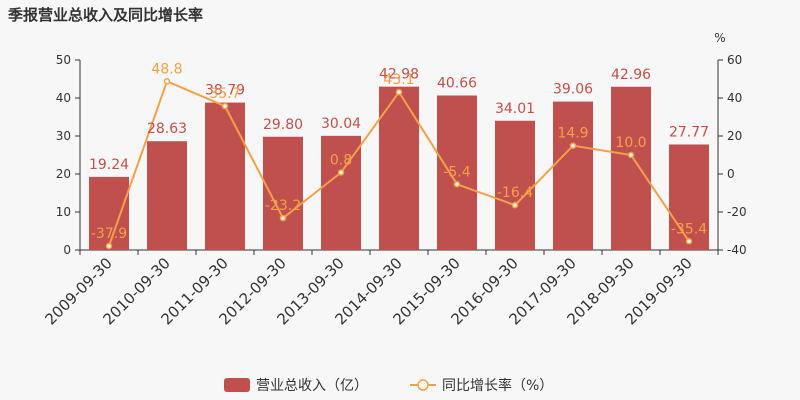 Image resolution: width=800 pixels, height=400 pixels. What do you see at coordinates (224, 94) in the screenshot?
I see `line-value-label: 35.7` at bounding box center [224, 94].